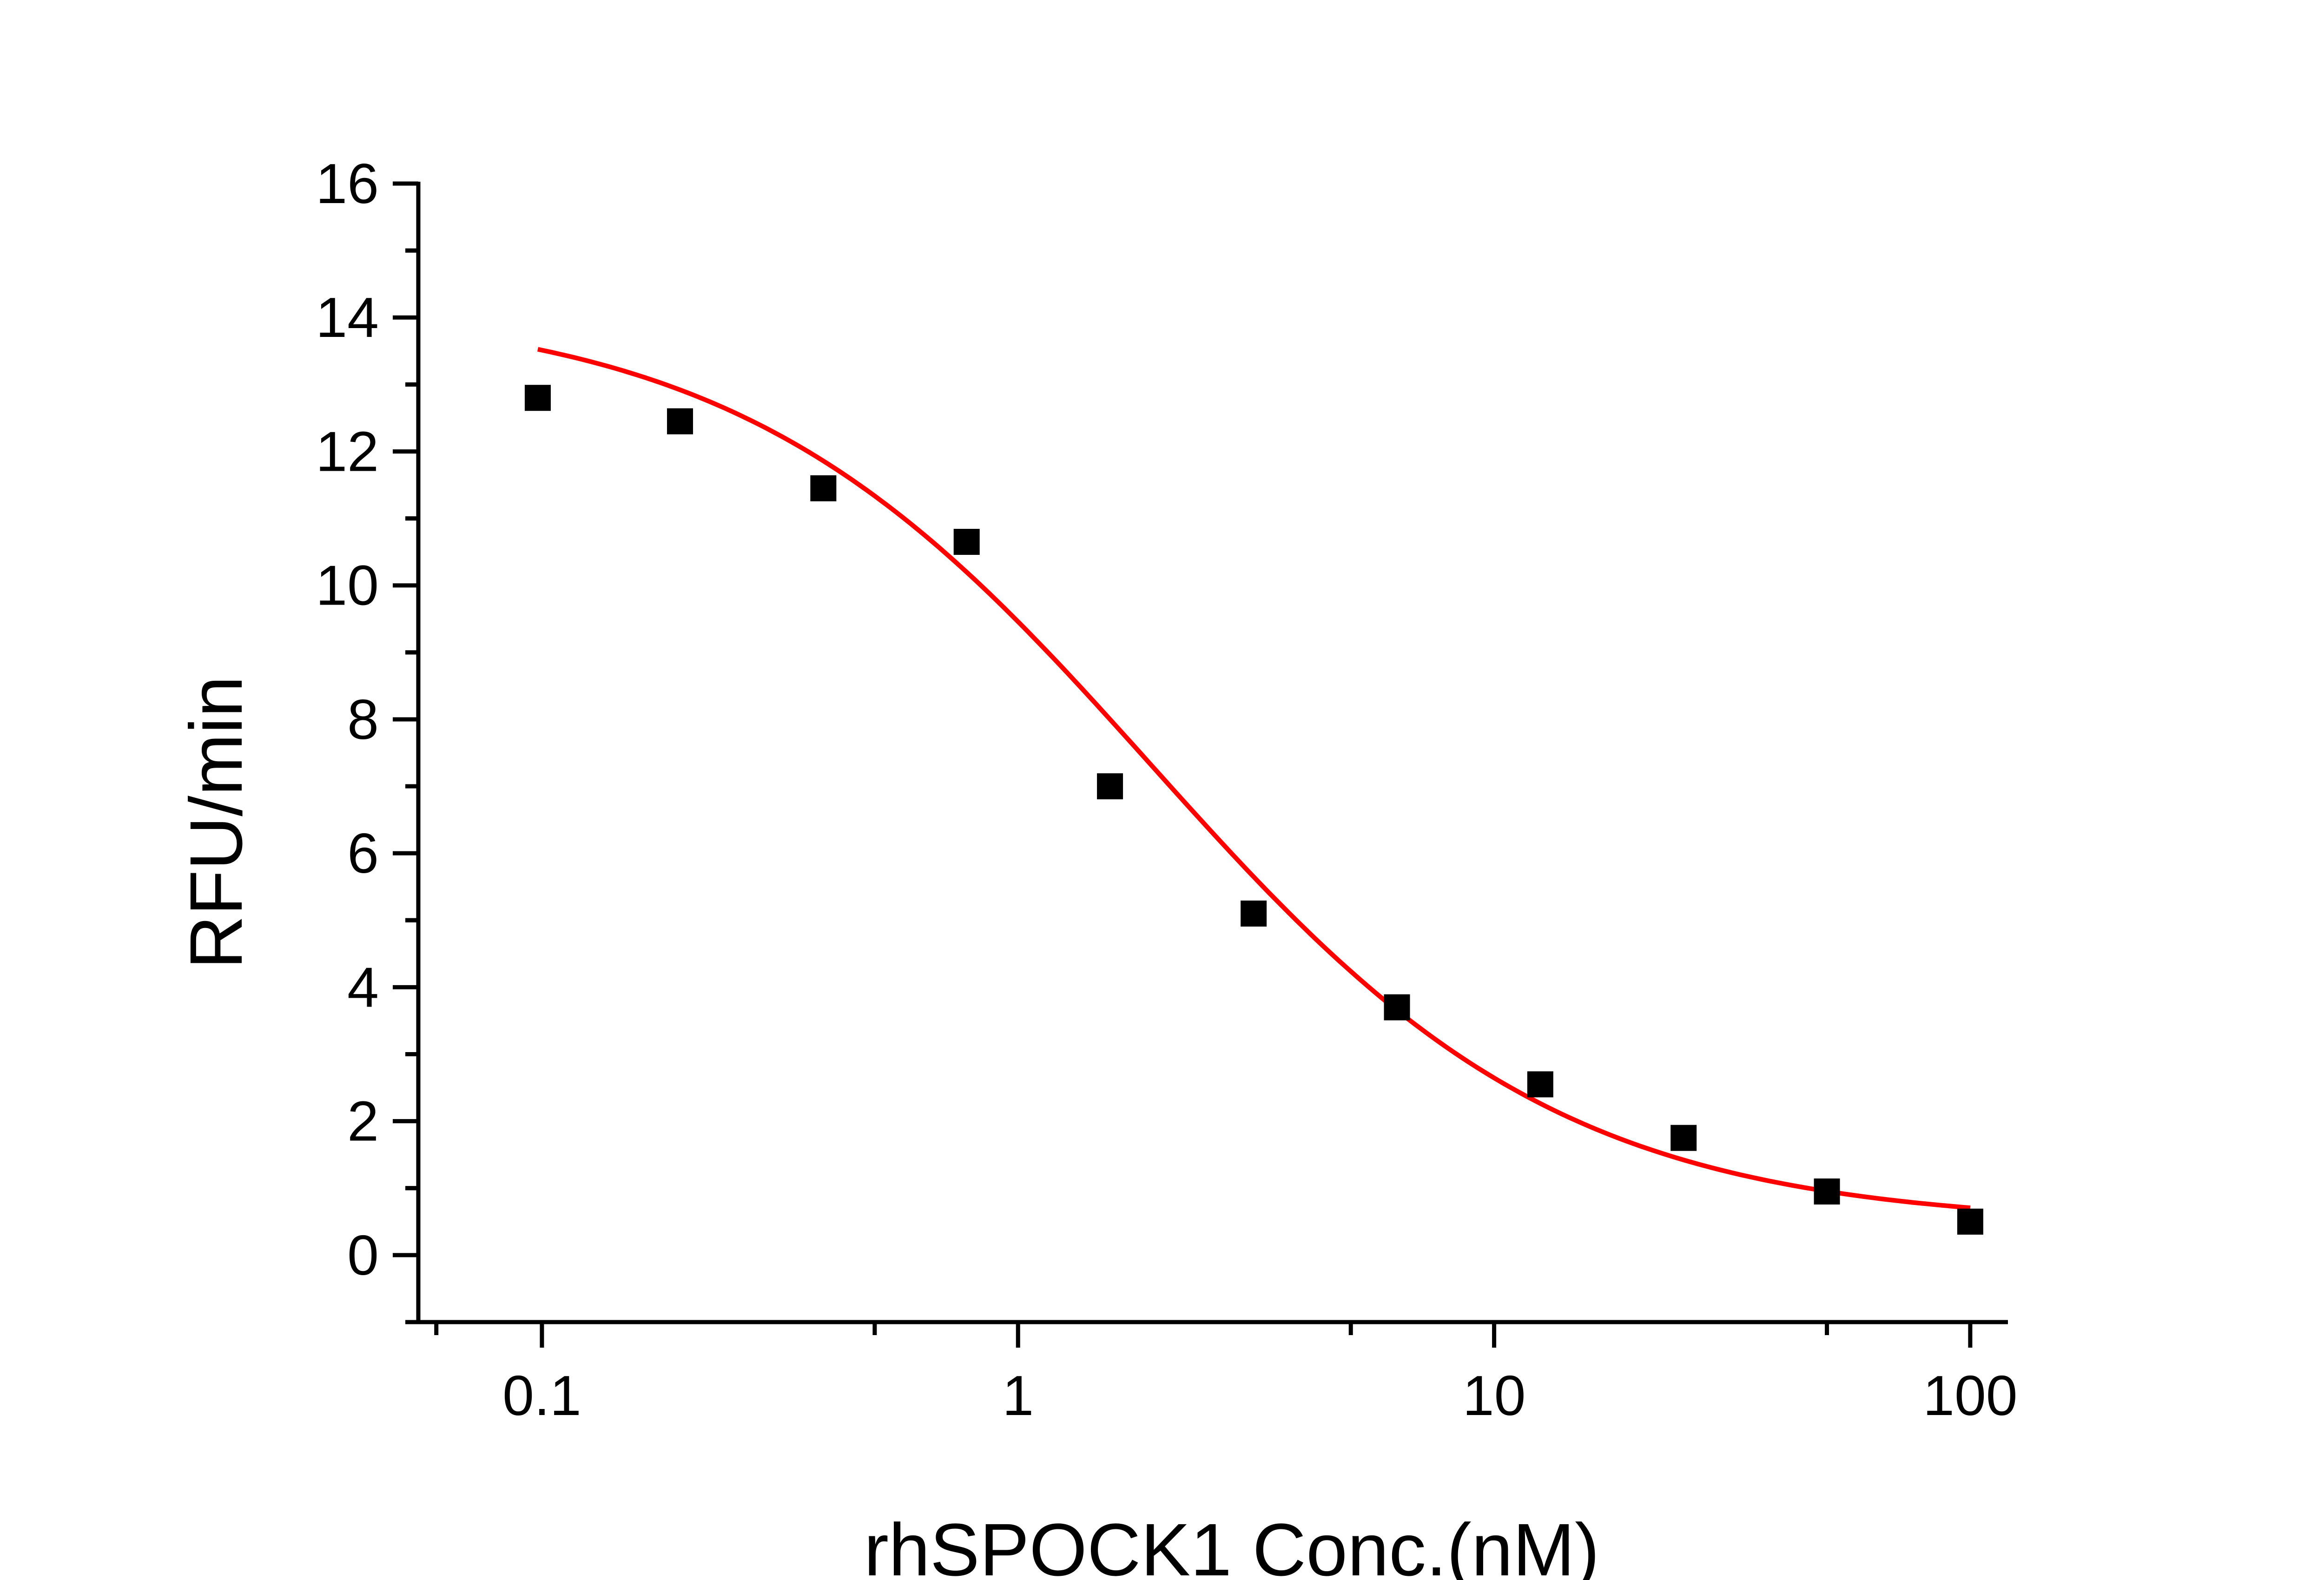  I want to click on y-tick-label: 12, so click(347, 451).